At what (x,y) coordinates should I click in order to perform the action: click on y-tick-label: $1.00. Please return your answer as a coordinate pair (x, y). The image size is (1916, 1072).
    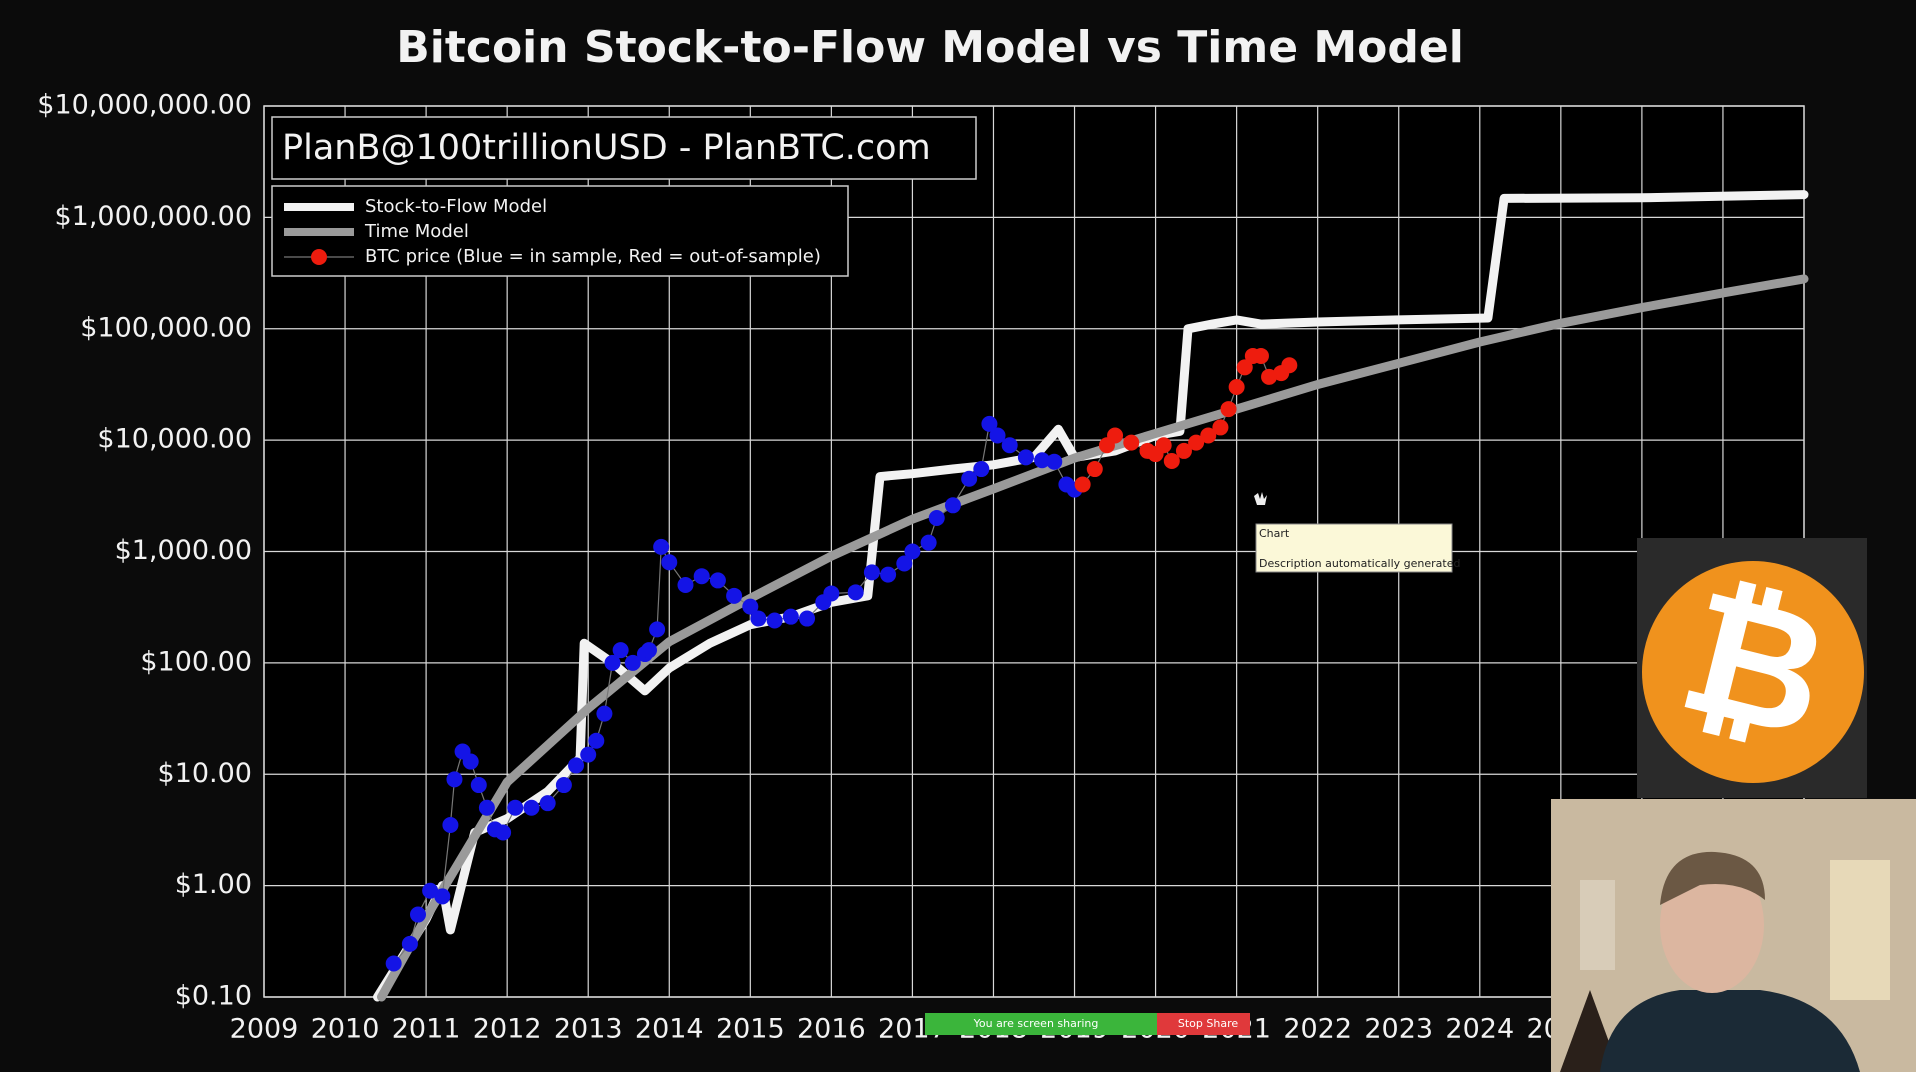
    Looking at the image, I should click on (213, 884).